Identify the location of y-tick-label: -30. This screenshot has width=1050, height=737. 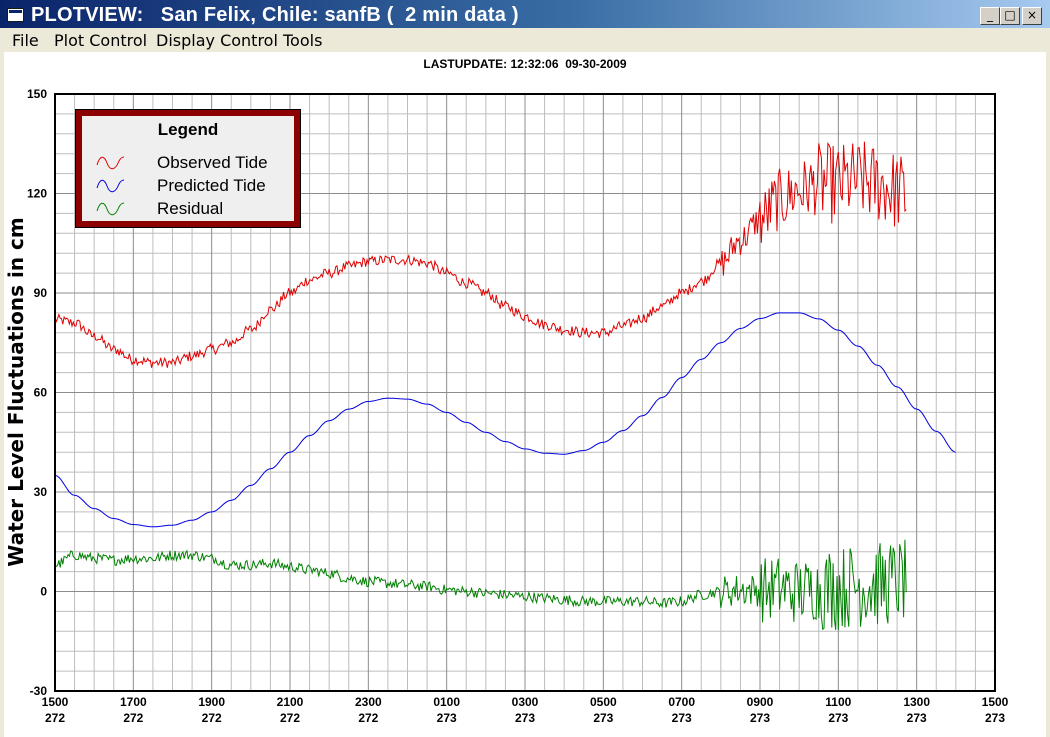
(39, 691).